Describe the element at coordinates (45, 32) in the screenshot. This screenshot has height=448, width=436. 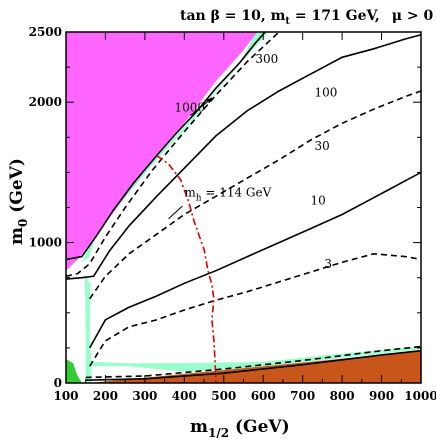
I see `y-tick-label: 2500` at that location.